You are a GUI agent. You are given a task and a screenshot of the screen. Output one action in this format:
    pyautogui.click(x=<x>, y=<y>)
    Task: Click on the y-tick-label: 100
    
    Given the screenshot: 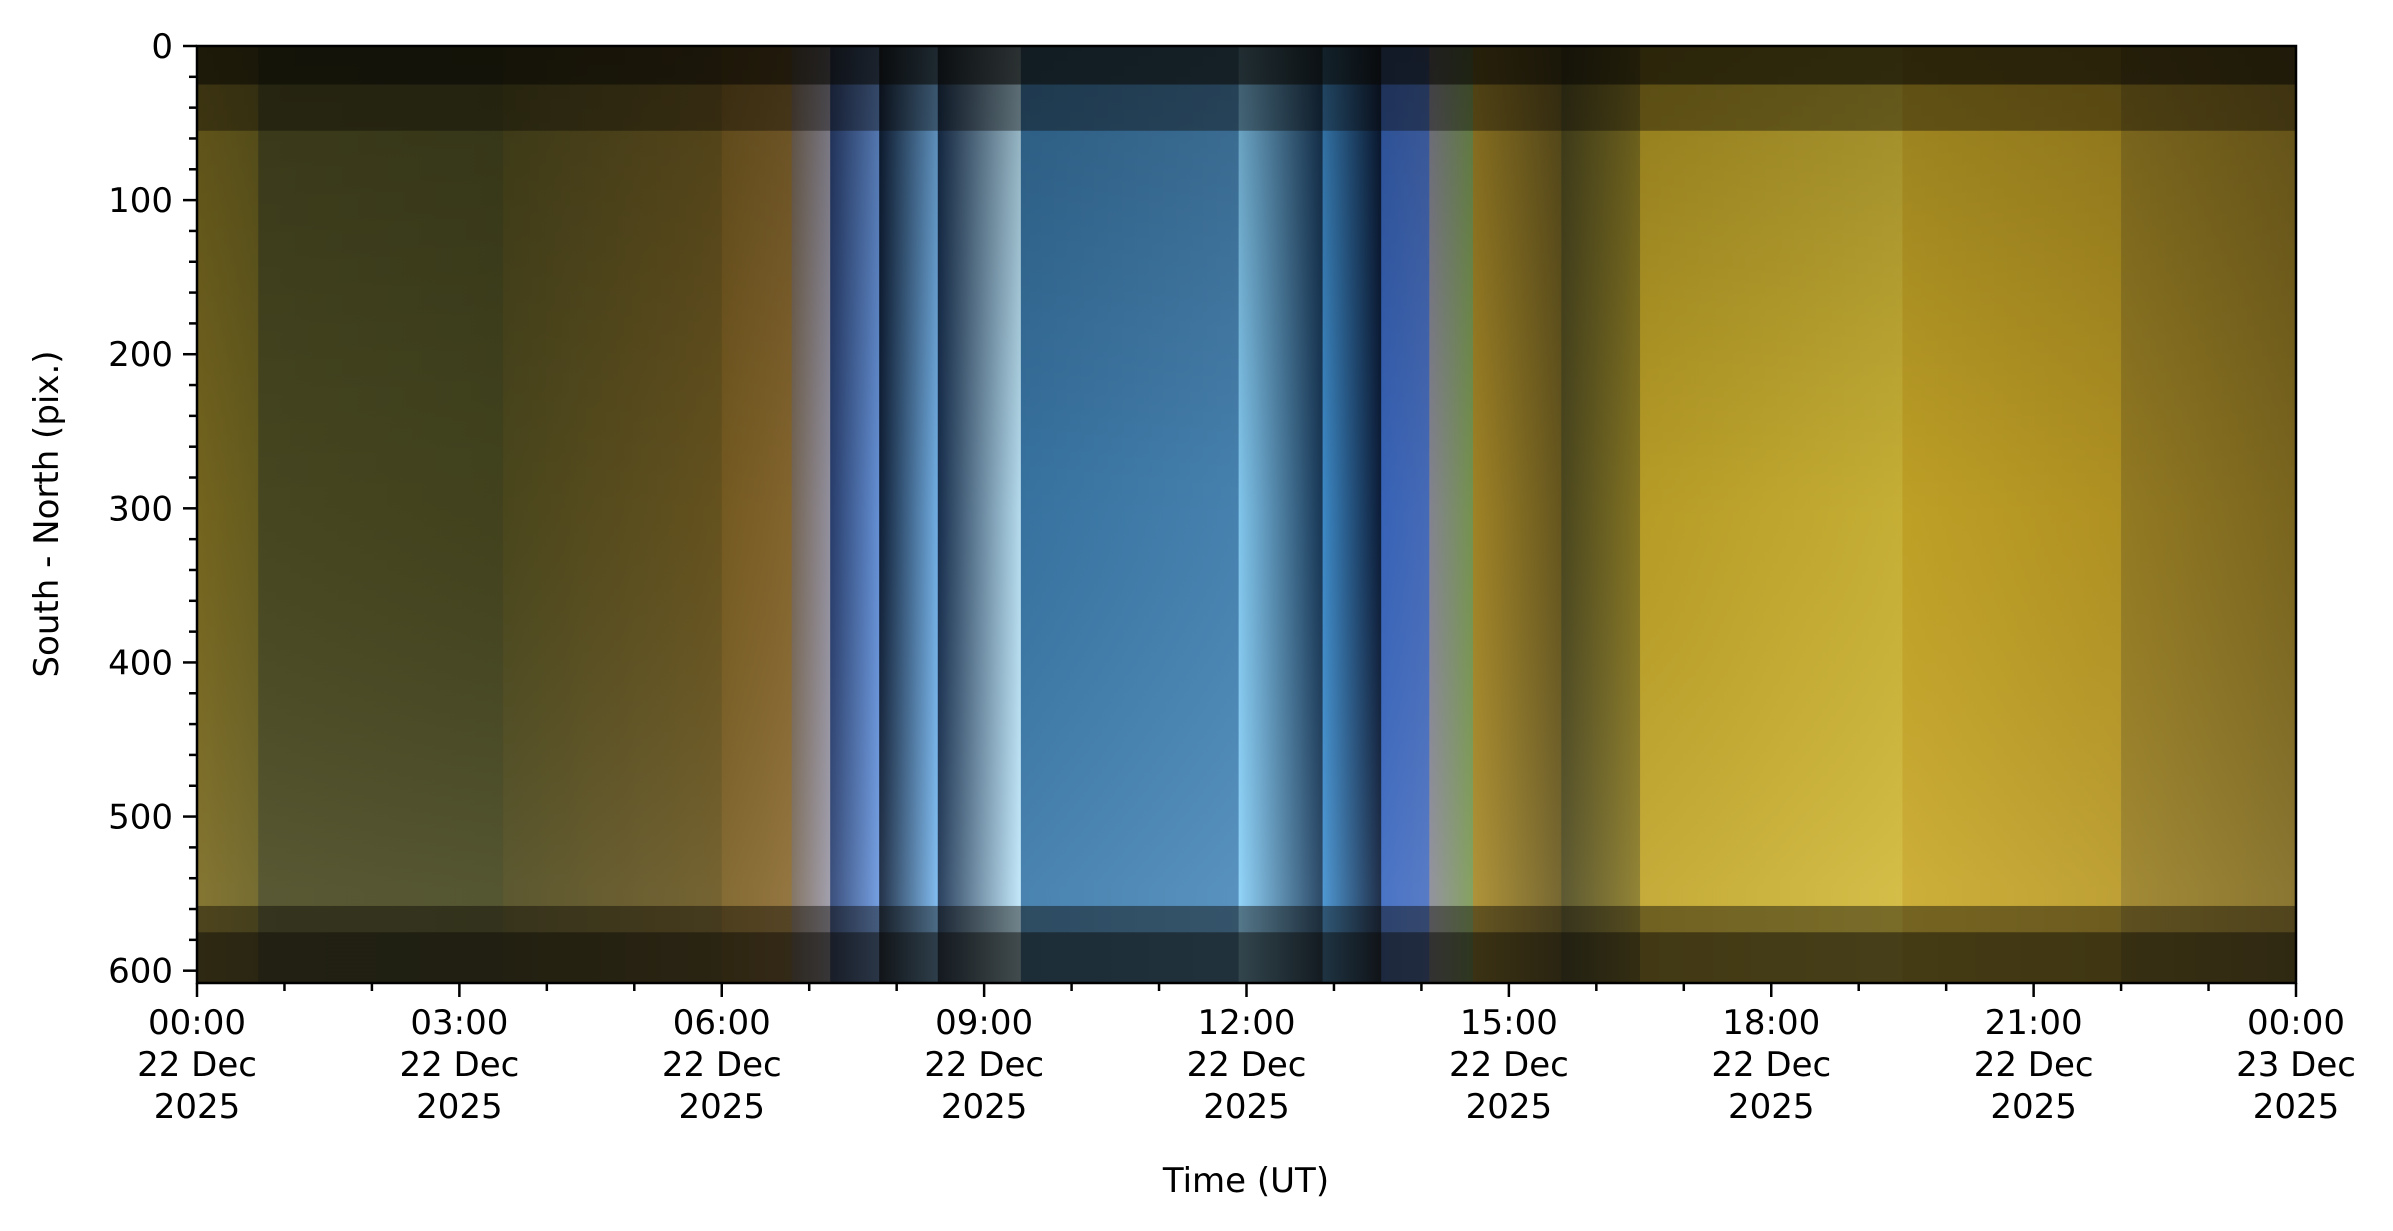 What is the action you would take?
    pyautogui.click(x=140, y=201)
    